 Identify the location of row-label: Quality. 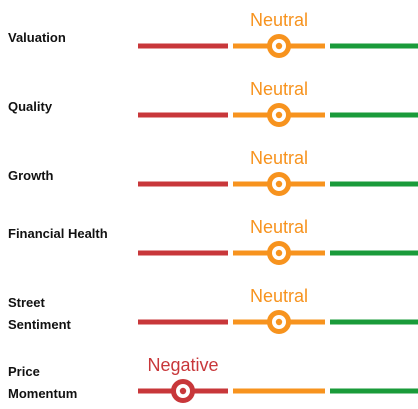
(30, 106).